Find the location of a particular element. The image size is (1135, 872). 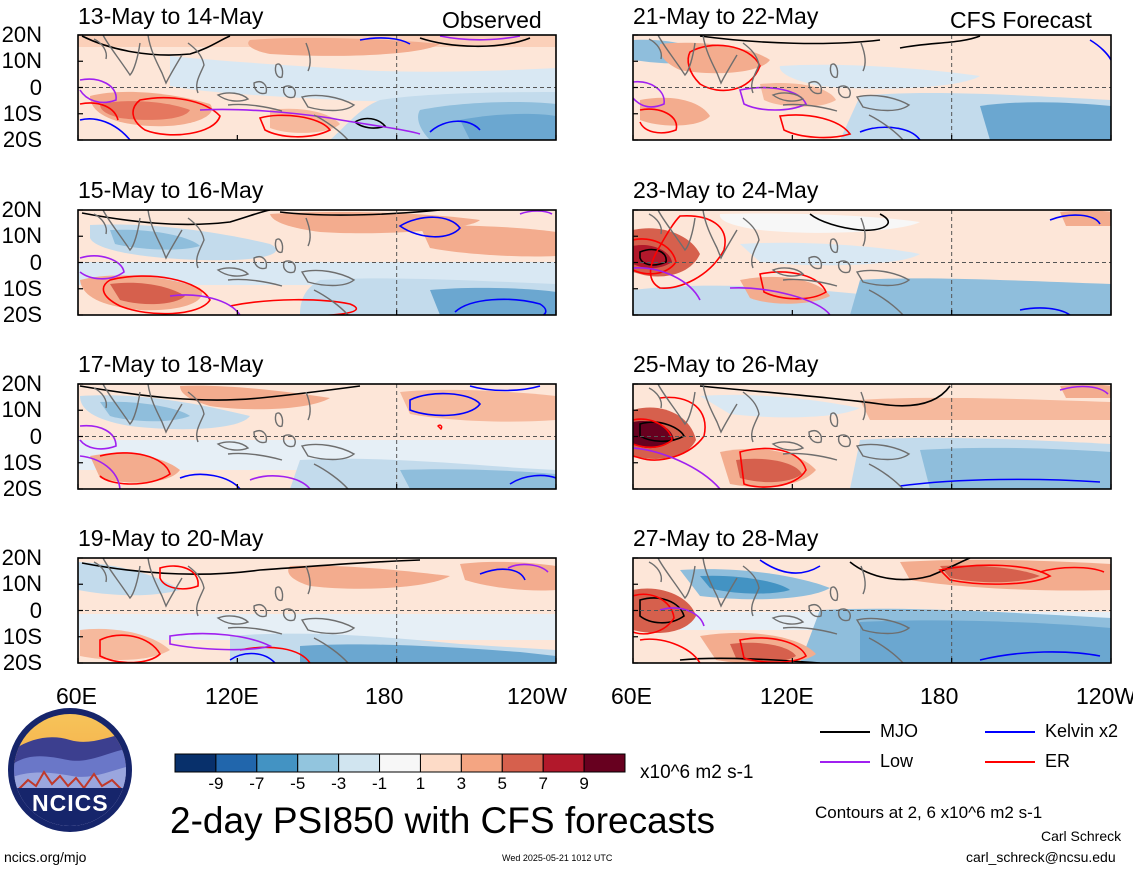

logo-text: NCICS is located at coordinates (70, 803).